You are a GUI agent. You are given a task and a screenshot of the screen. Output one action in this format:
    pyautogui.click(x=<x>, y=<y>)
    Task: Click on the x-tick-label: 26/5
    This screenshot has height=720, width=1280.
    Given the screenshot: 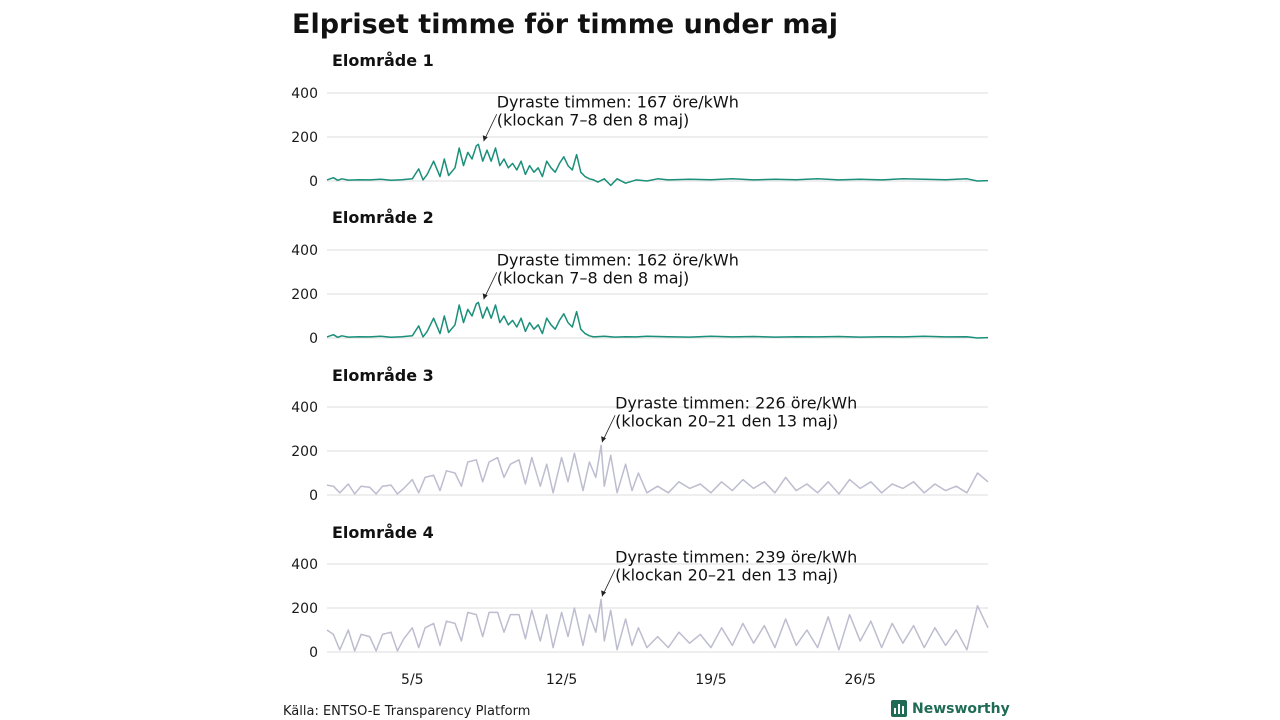 What is the action you would take?
    pyautogui.click(x=860, y=680)
    